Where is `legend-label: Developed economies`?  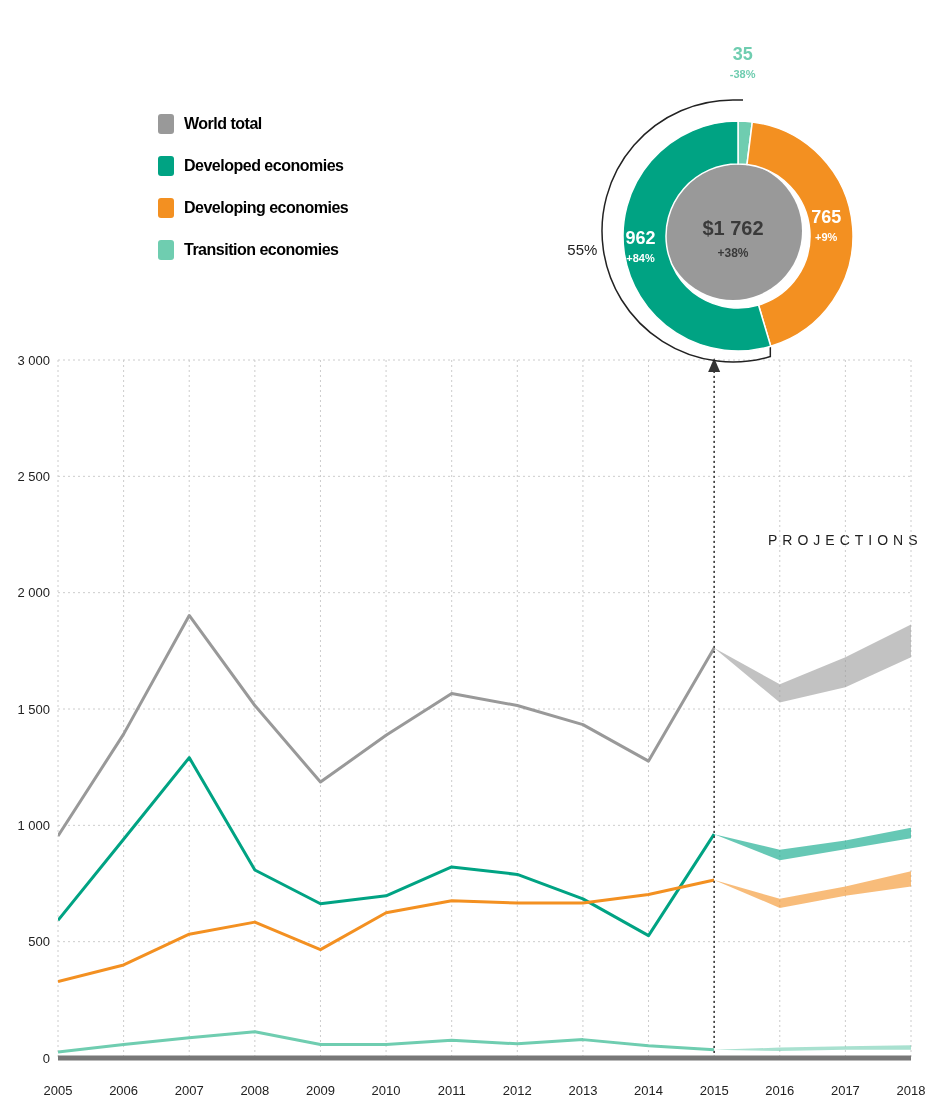
legend-label: Developed economies is located at coordinates (264, 166).